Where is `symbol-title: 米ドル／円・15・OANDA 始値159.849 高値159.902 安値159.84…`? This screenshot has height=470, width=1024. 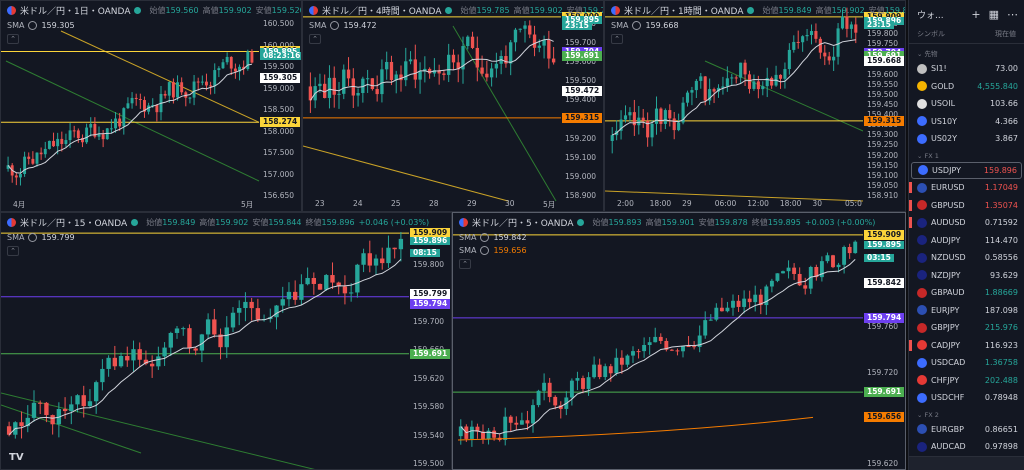 symbol-title: 米ドル／円・15・OANDA 始値159.849 高値159.902 安値159.84… is located at coordinates (220, 222).